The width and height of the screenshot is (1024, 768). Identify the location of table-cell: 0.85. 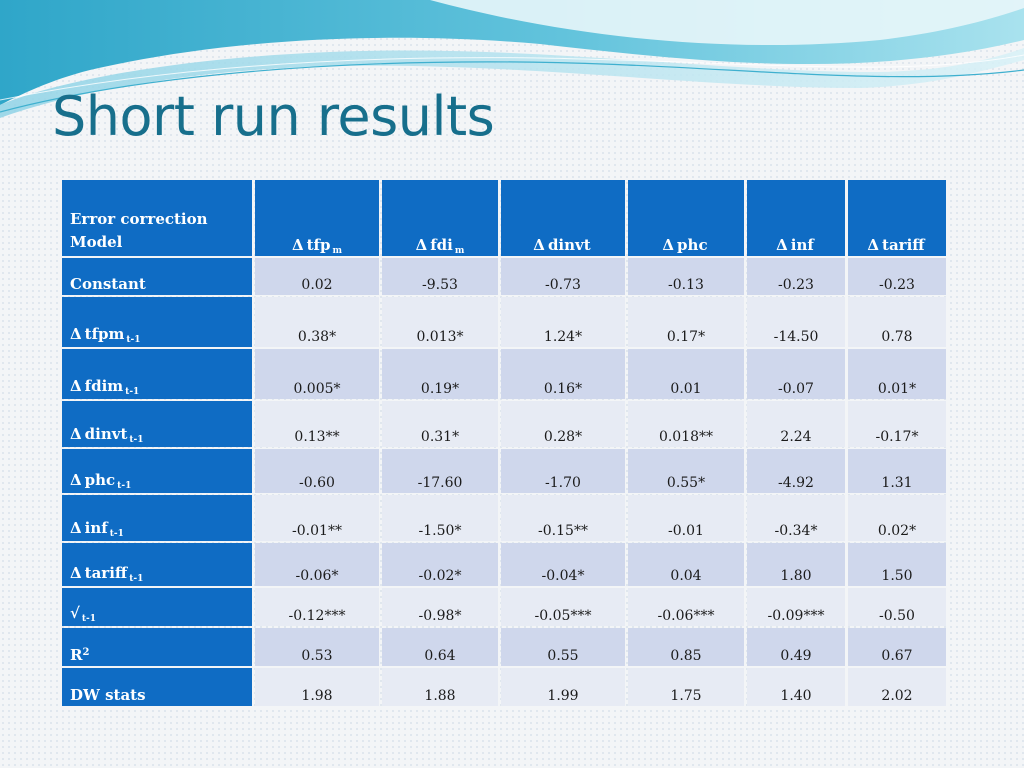
(686, 647).